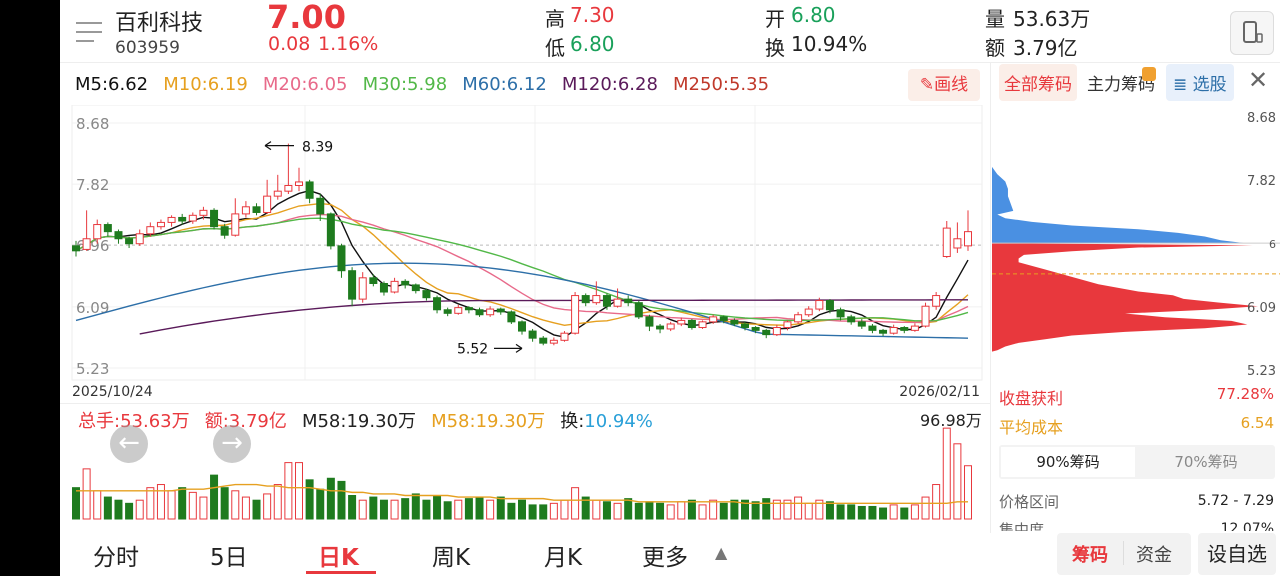 The height and width of the screenshot is (576, 1280). I want to click on chips-button: 筹码, so click(1090, 555).